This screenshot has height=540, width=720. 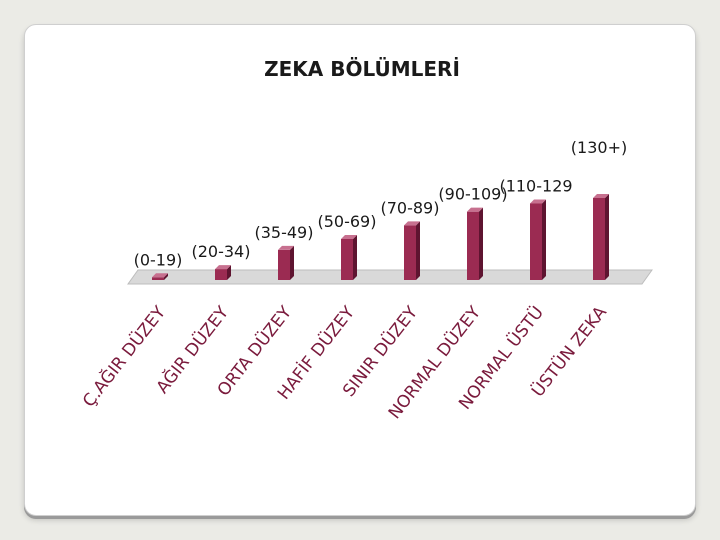 What do you see at coordinates (158, 259) in the screenshot?
I see `data-label: (0-19)` at bounding box center [158, 259].